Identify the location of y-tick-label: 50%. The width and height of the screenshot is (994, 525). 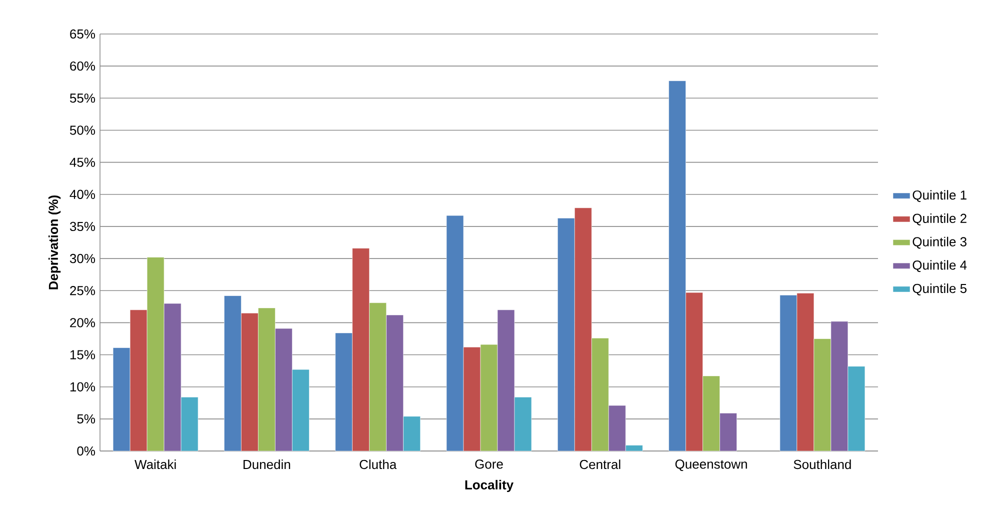
(82, 130).